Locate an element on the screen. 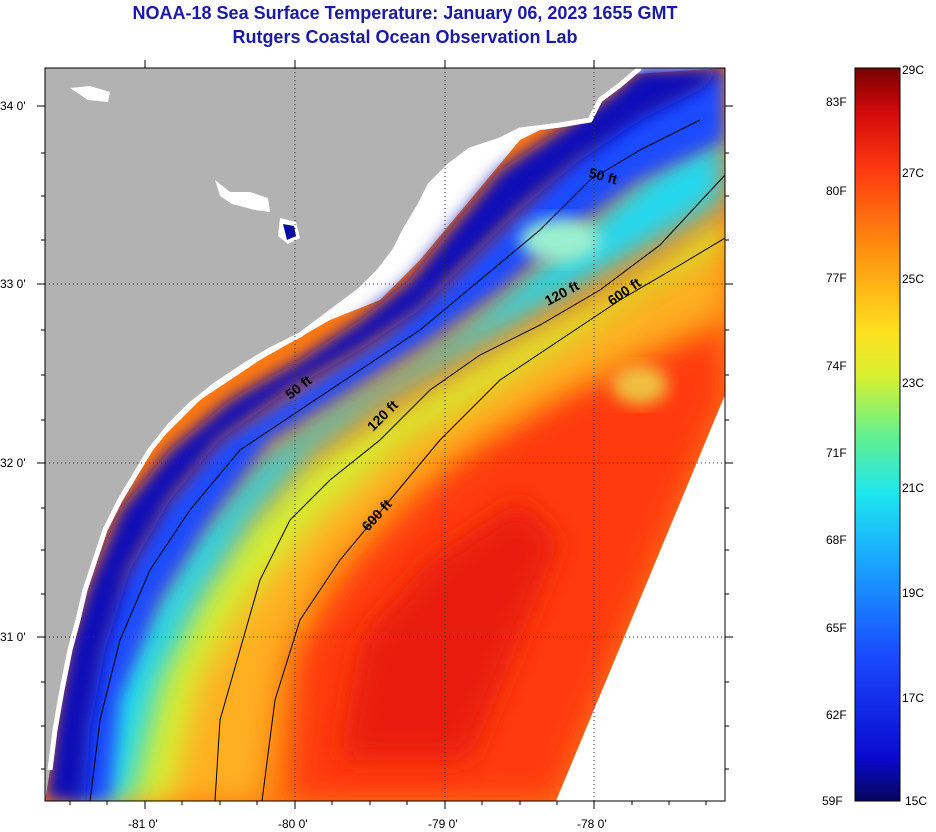  lat-label: 32 0' is located at coordinates (13, 463).